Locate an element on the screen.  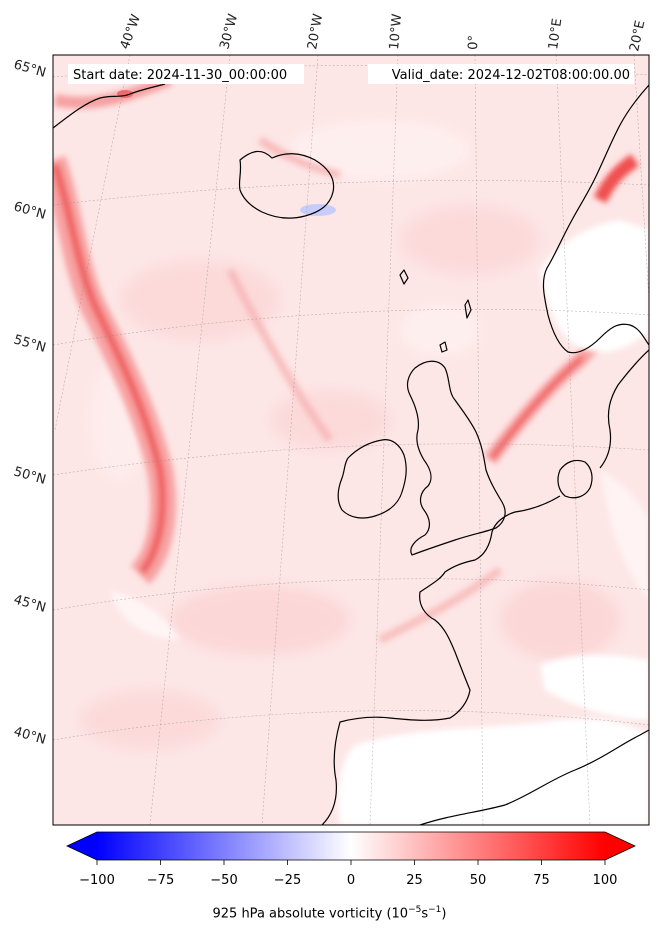
lon-label-0: 0° is located at coordinates (474, 42).